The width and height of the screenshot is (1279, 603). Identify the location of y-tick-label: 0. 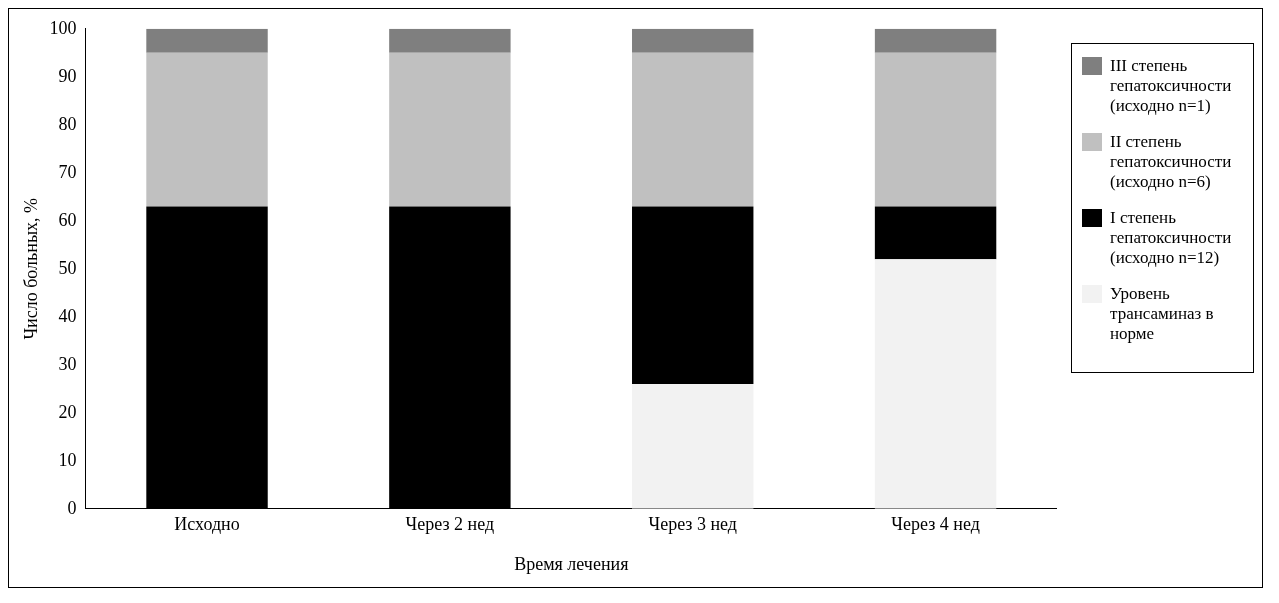
(72, 507).